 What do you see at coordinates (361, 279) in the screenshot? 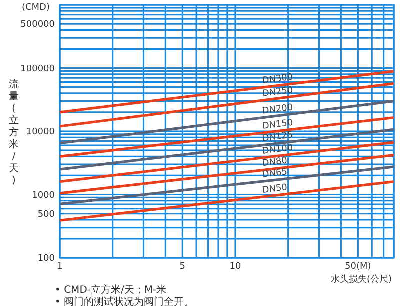
I see `x-axis-title: 水头损失(公尺)` at bounding box center [361, 279].